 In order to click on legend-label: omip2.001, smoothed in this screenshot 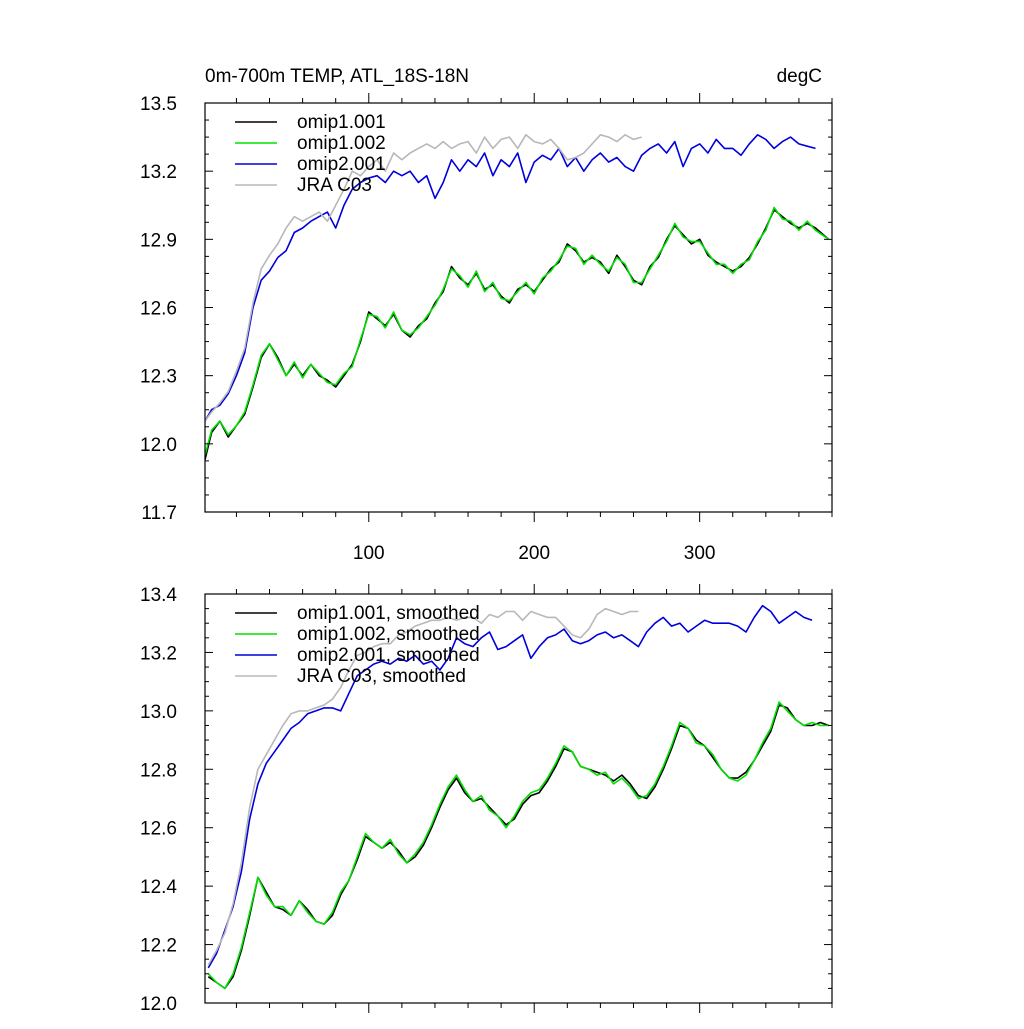, I will do `click(388, 655)`.